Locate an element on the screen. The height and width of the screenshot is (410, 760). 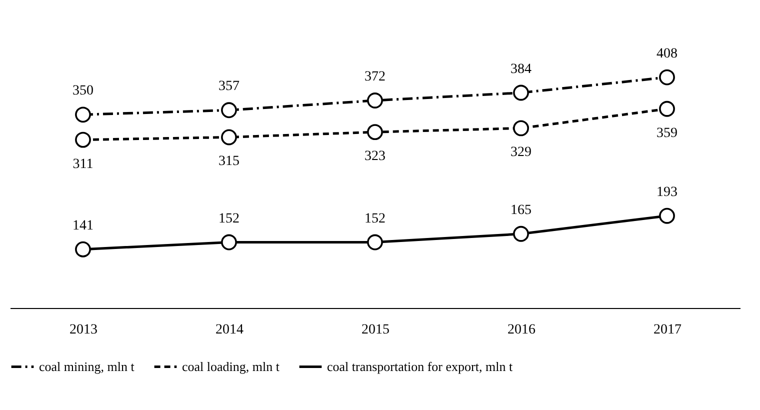
data-label: 193 is located at coordinates (667, 192).